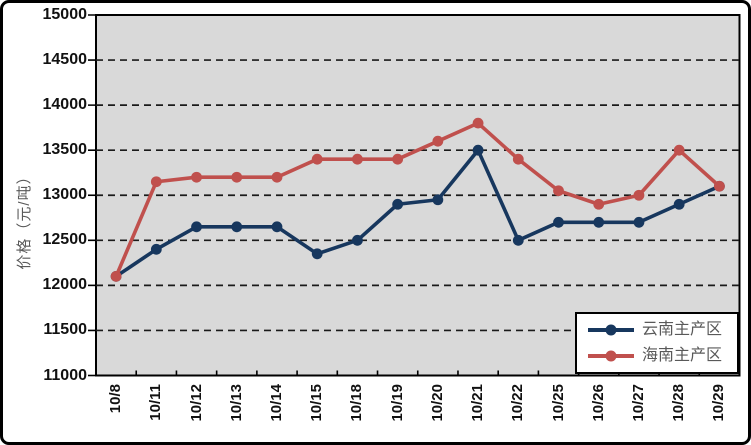  Describe the element at coordinates (657, 343) in the screenshot. I see `legend: 云南主产区 海南主产区` at that location.